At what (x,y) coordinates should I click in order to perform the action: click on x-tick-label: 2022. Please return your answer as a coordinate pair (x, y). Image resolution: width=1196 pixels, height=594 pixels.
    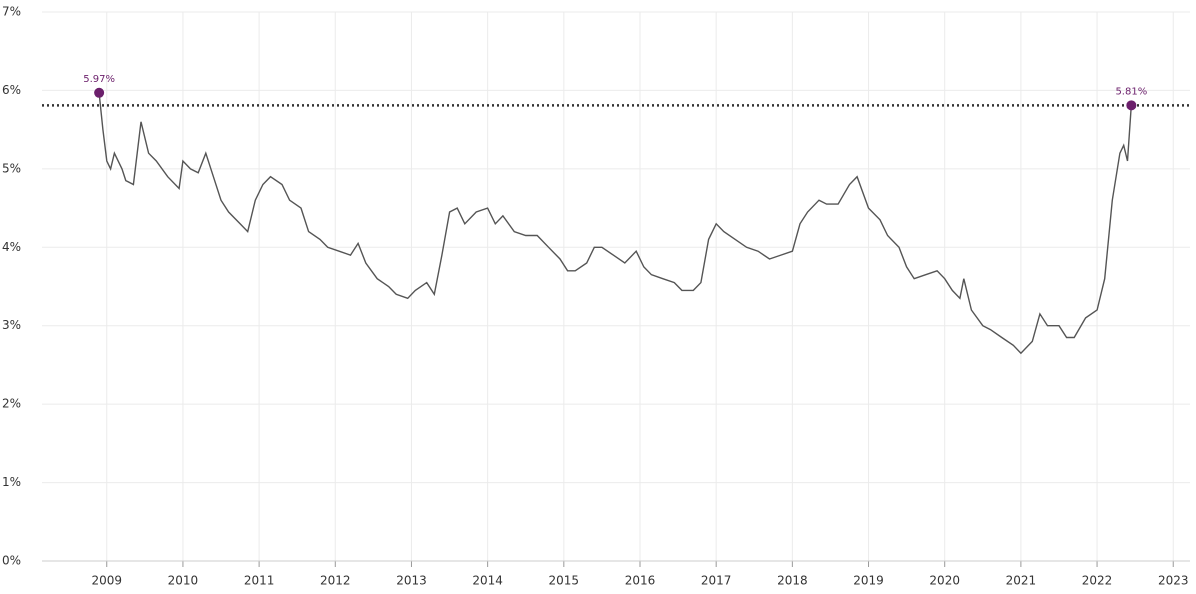
    Looking at the image, I should click on (1097, 581).